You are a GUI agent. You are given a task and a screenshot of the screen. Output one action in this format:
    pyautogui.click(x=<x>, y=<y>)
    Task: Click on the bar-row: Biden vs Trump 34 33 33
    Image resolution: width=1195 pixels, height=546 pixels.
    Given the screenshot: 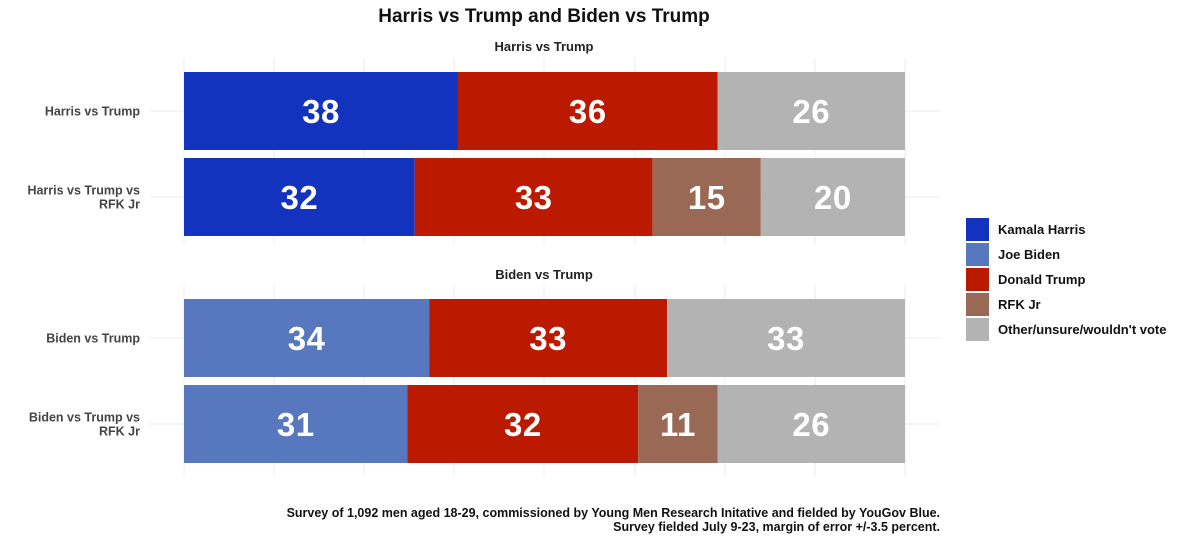 What is the action you would take?
    pyautogui.click(x=475, y=338)
    